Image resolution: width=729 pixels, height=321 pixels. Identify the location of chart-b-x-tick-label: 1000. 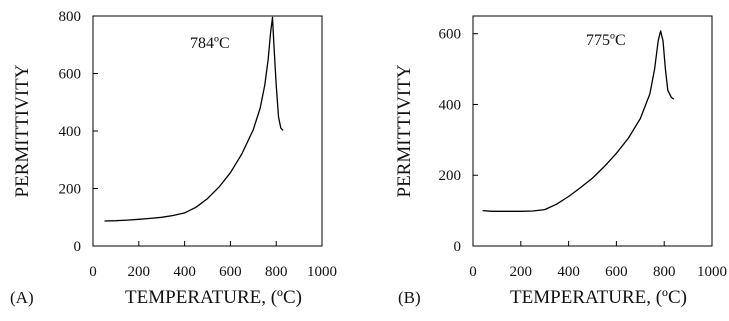
(712, 272).